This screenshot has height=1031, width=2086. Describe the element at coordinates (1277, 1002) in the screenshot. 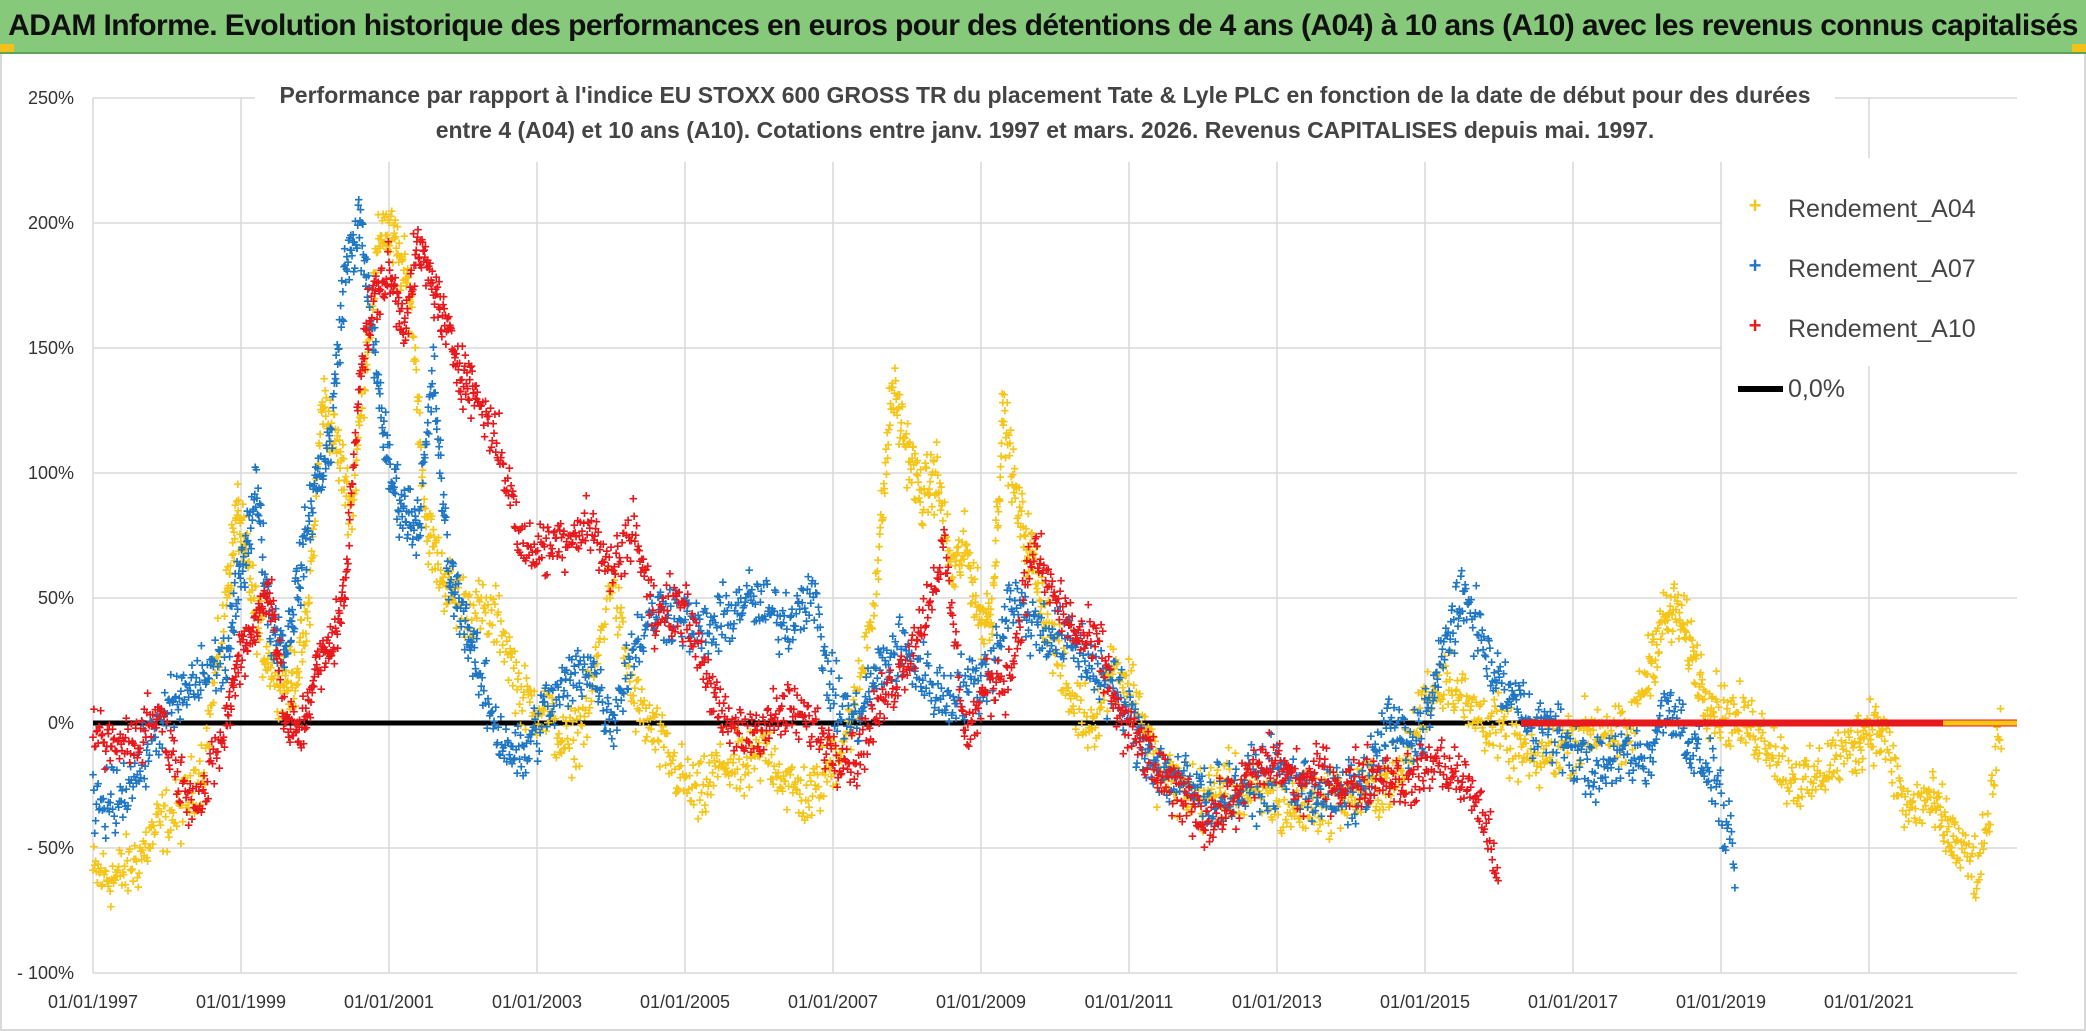

I see `x-tick-label: 01/01/2013` at that location.